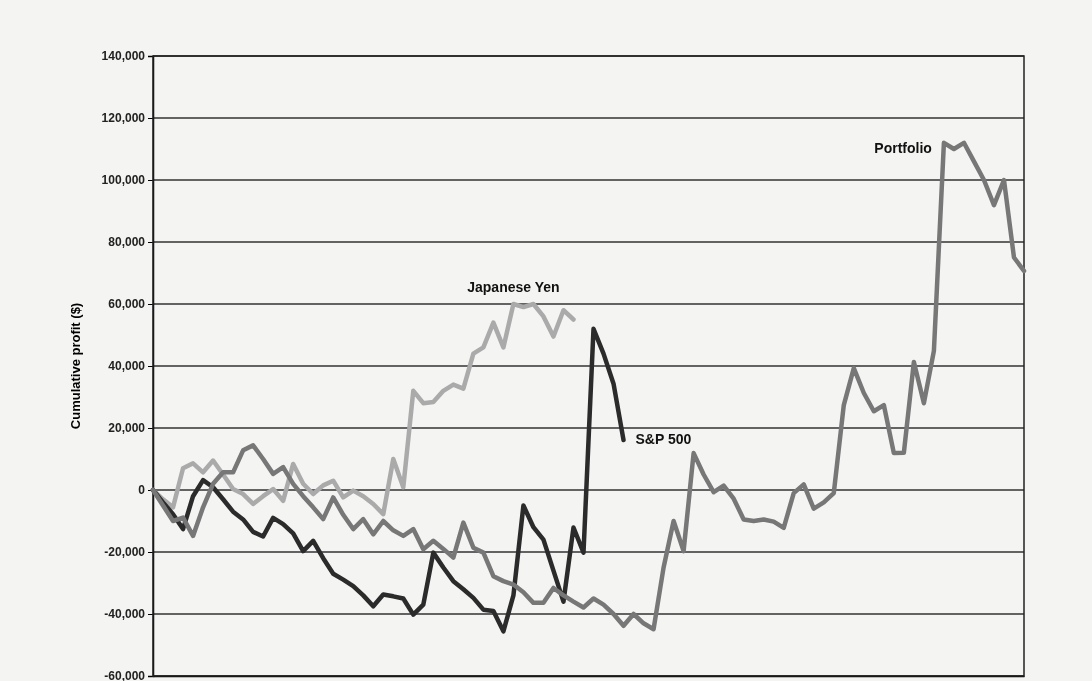 The width and height of the screenshot is (1092, 681). Describe the element at coordinates (127, 242) in the screenshot. I see `y-tick-label: 80,000` at that location.